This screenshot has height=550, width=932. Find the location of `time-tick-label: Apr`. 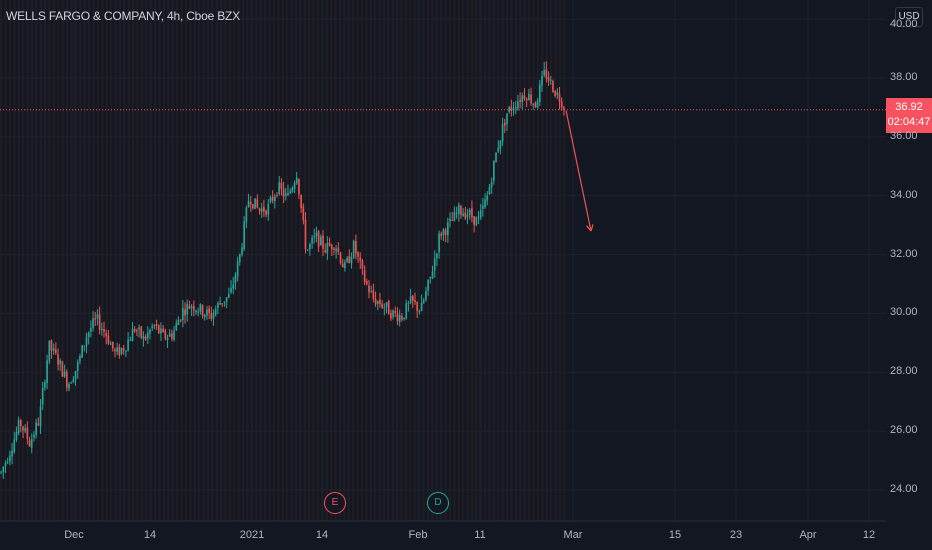

time-tick-label: Apr is located at coordinates (808, 535).